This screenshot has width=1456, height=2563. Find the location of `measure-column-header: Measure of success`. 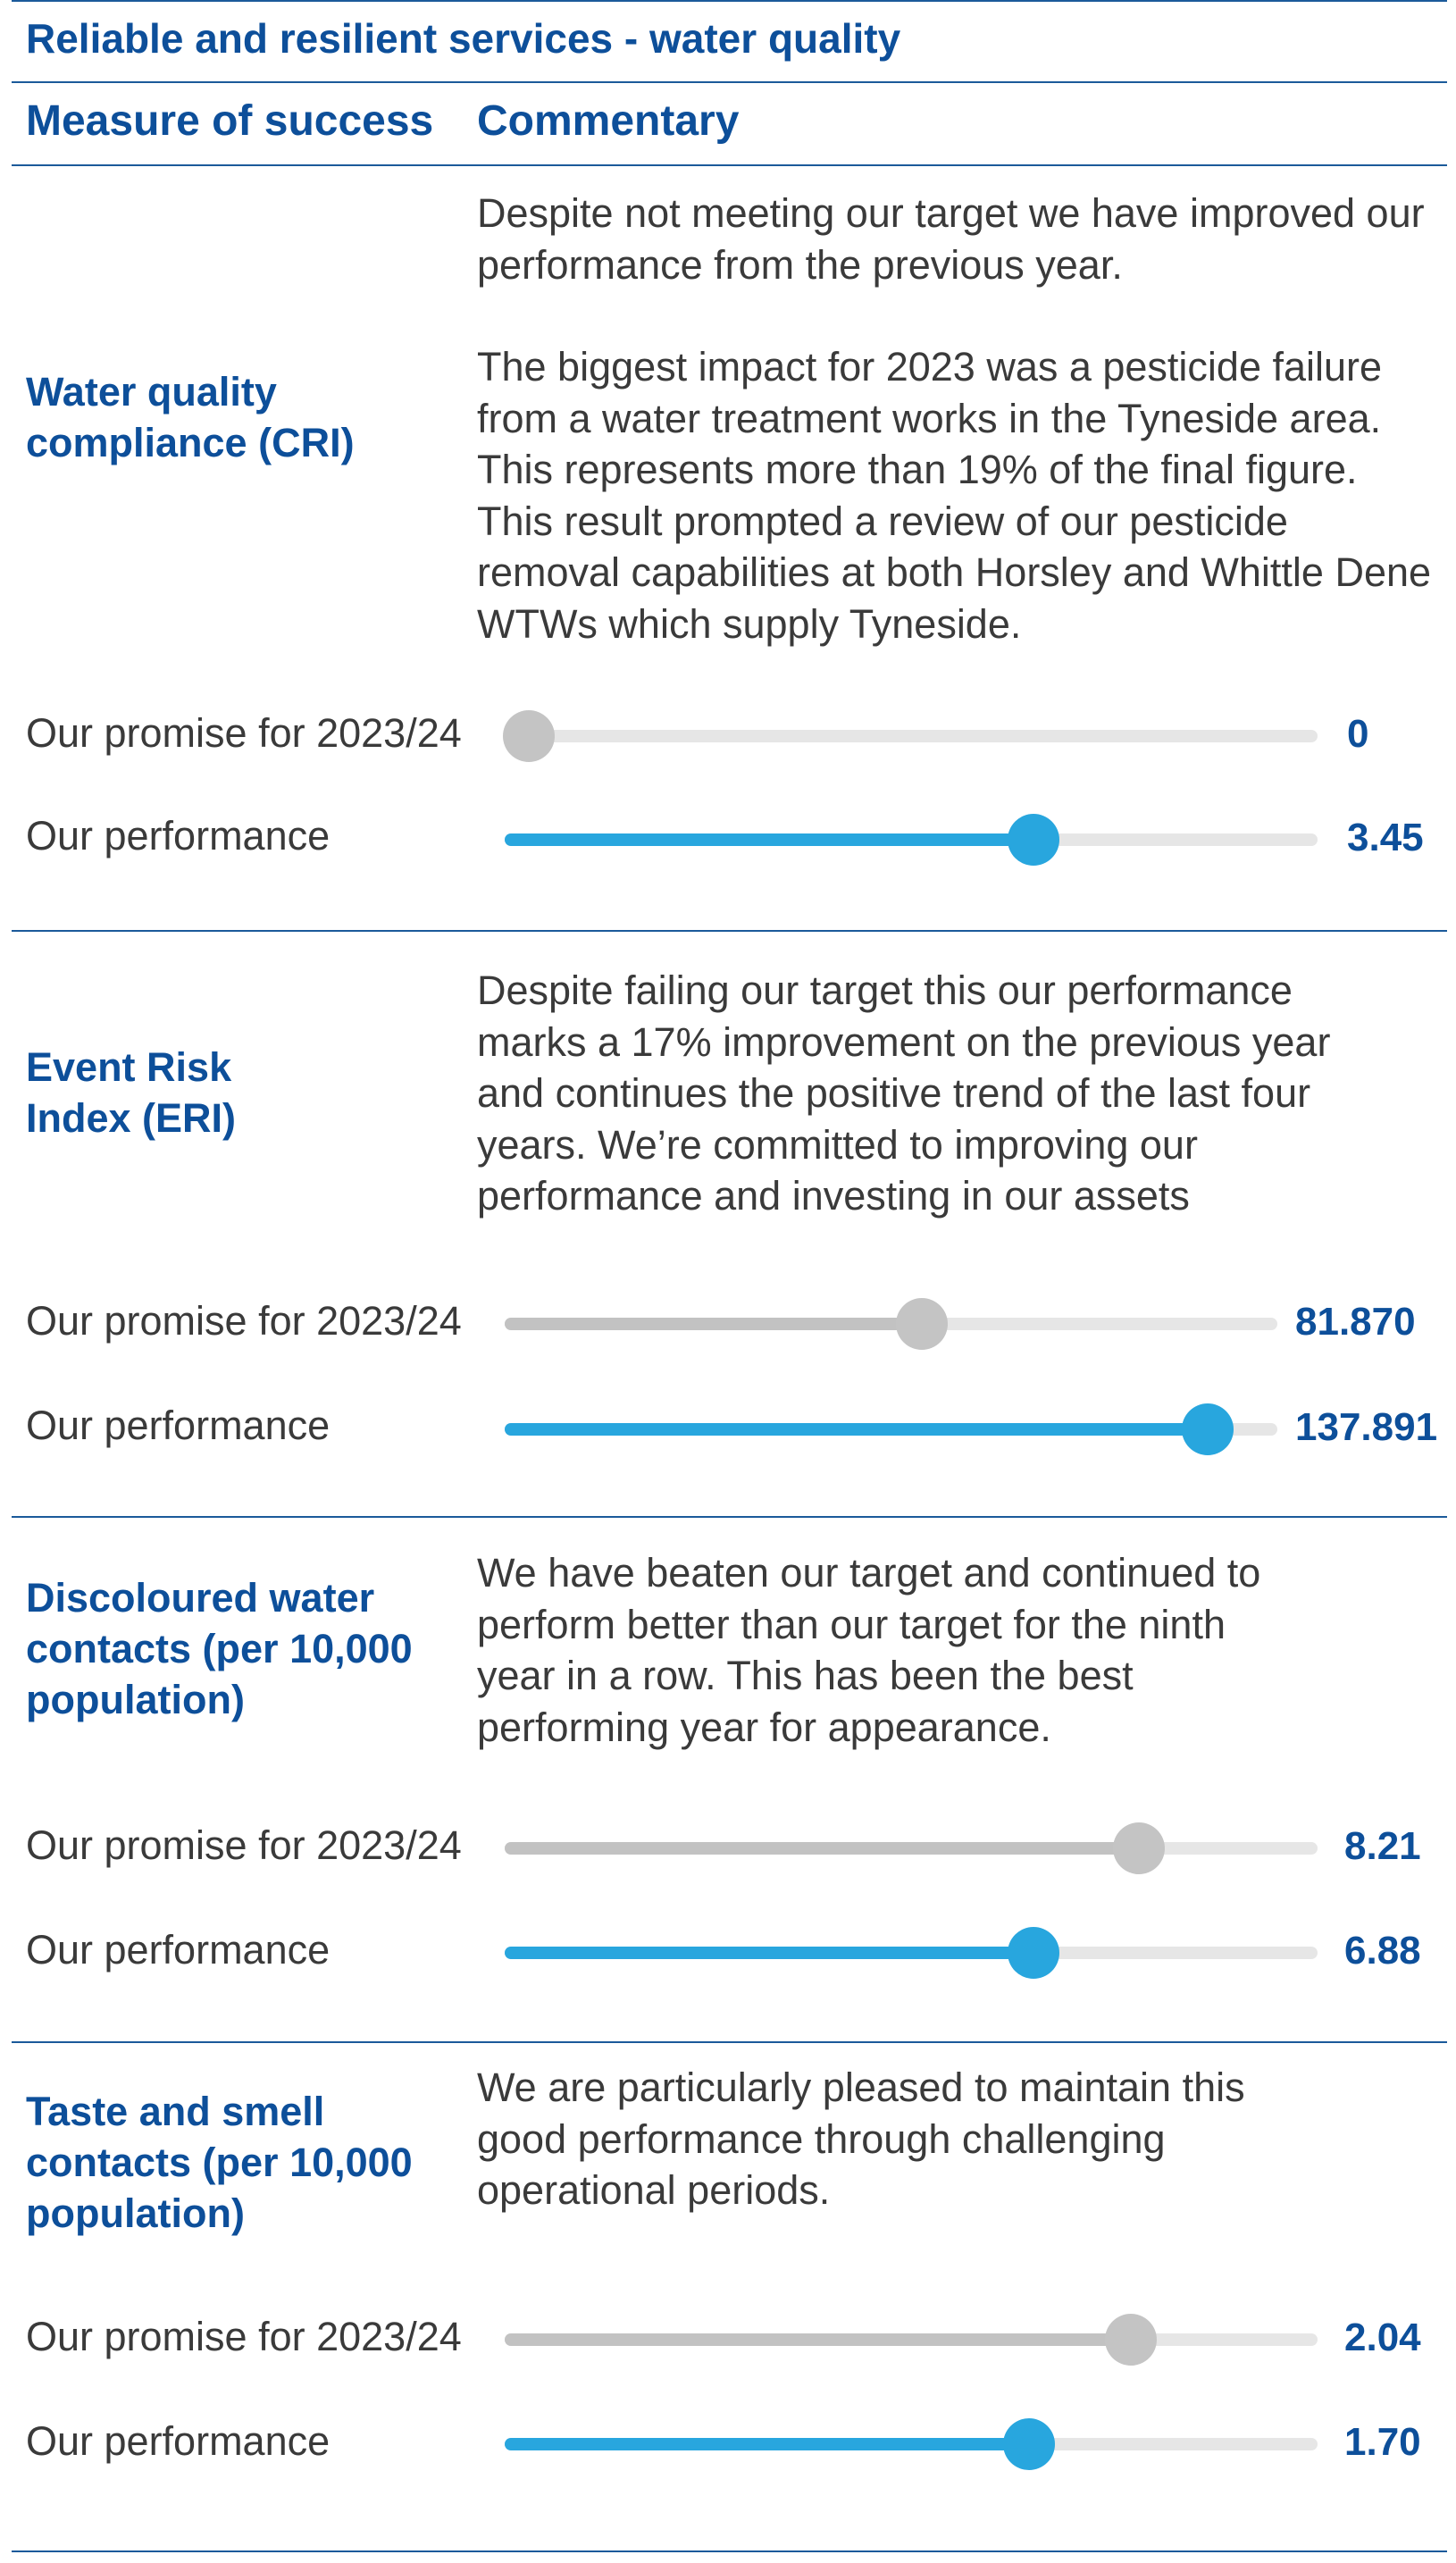

measure-column-header: Measure of success is located at coordinates (230, 121).